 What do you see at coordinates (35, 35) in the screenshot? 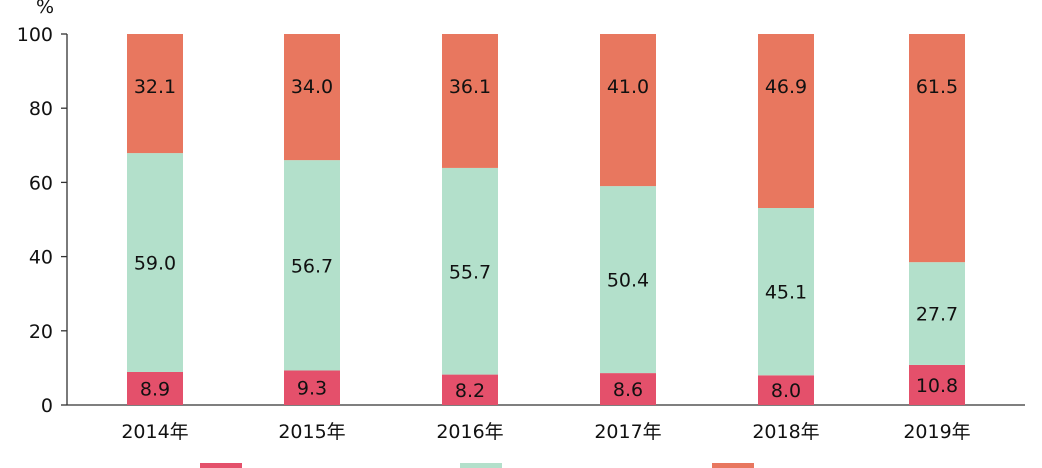
I see `y-tick-label: 100` at bounding box center [35, 35].